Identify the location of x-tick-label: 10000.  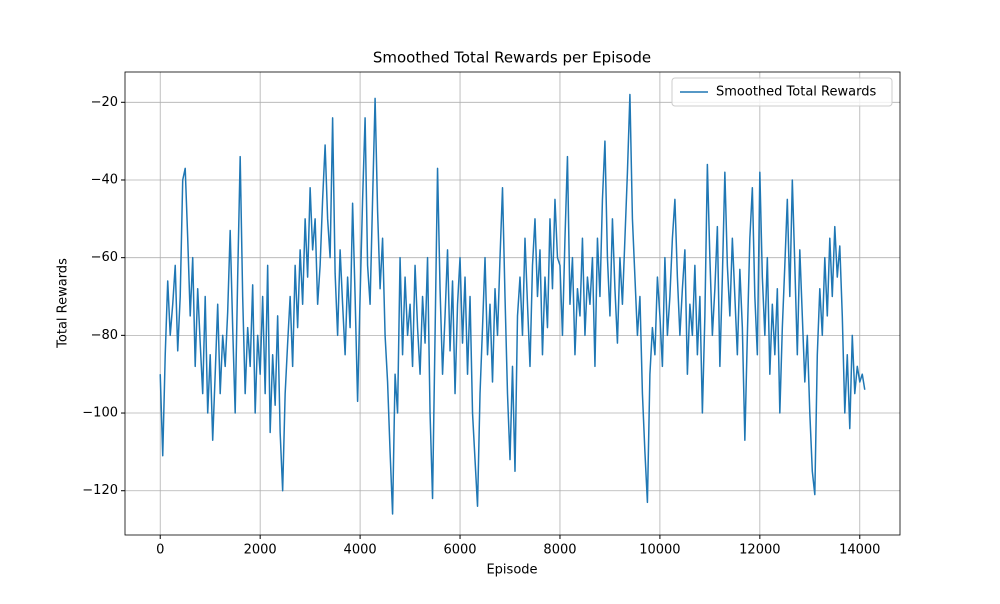
(659, 550).